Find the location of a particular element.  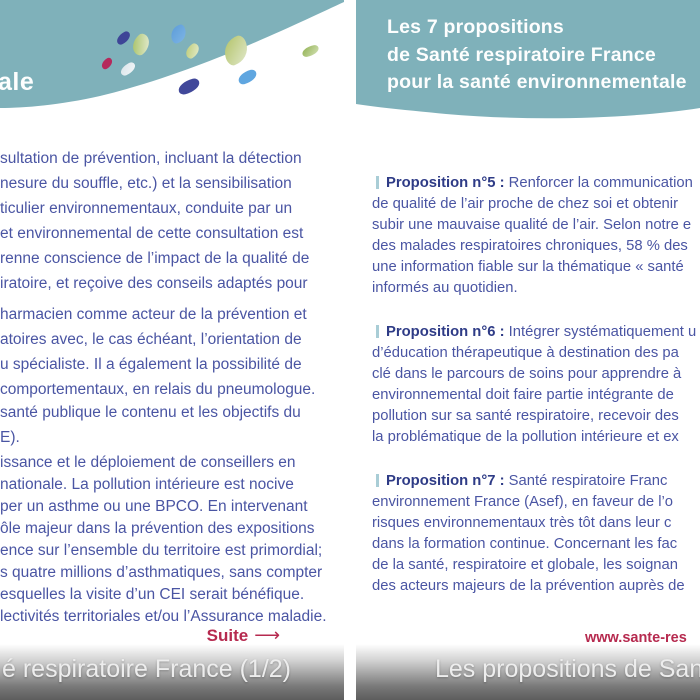

teal-header-block is located at coordinates (528, 59).